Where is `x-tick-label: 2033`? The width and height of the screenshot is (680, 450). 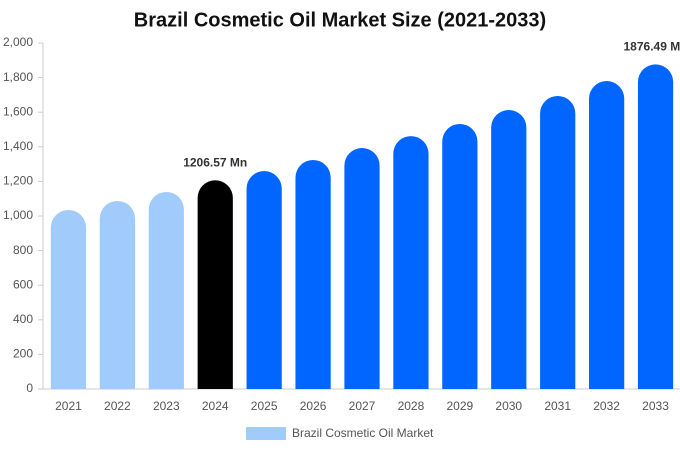 x-tick-label: 2033 is located at coordinates (655, 406).